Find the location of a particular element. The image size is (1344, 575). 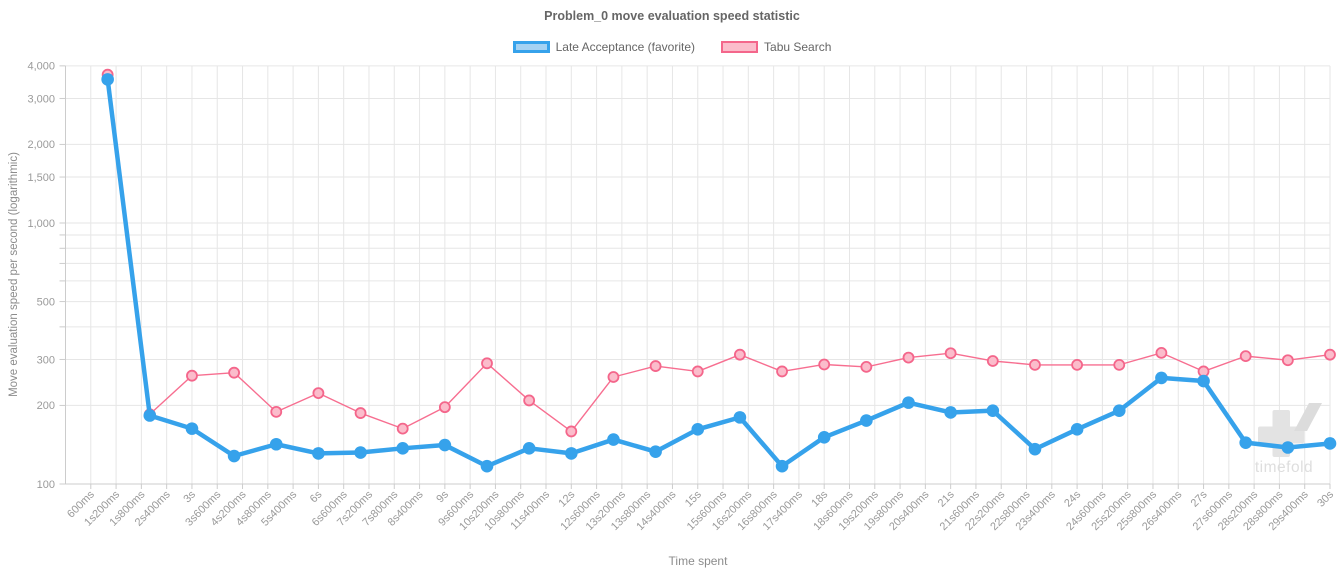

x-tick-label: 12s is located at coordinates (566, 498).